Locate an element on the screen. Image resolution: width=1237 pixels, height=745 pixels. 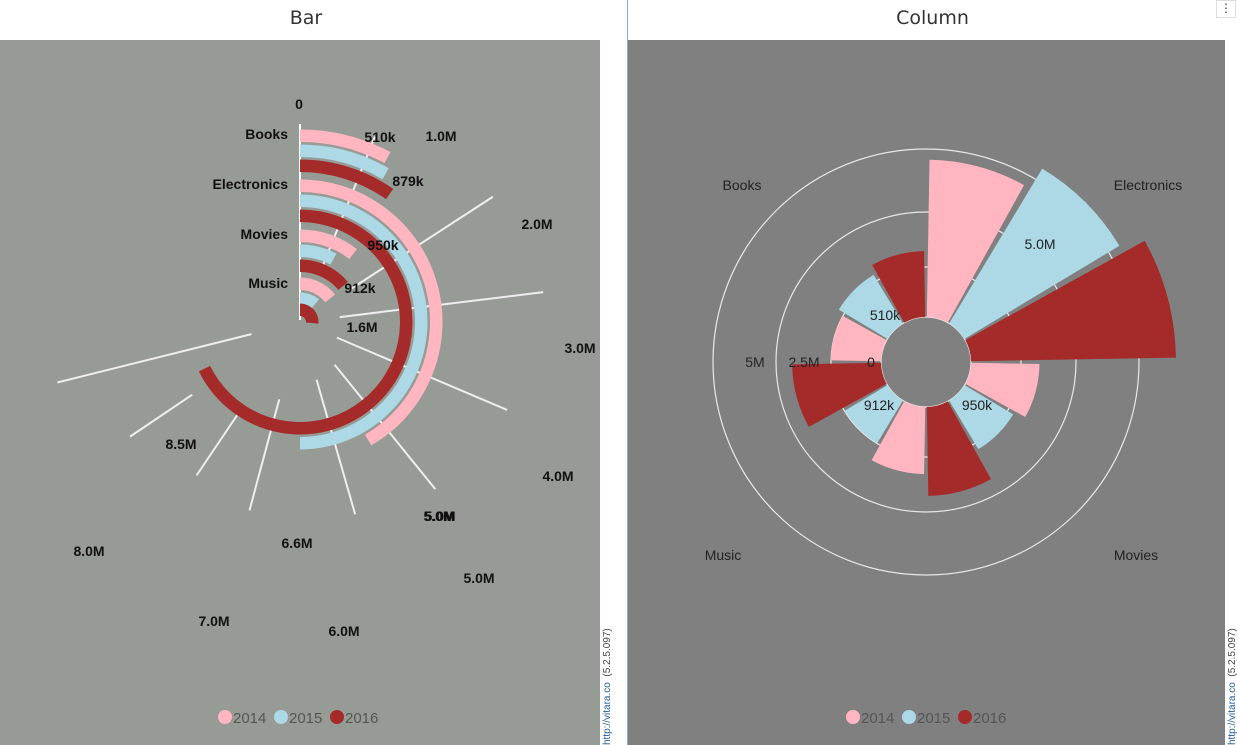
tick-label: 8.0M is located at coordinates (88, 551).